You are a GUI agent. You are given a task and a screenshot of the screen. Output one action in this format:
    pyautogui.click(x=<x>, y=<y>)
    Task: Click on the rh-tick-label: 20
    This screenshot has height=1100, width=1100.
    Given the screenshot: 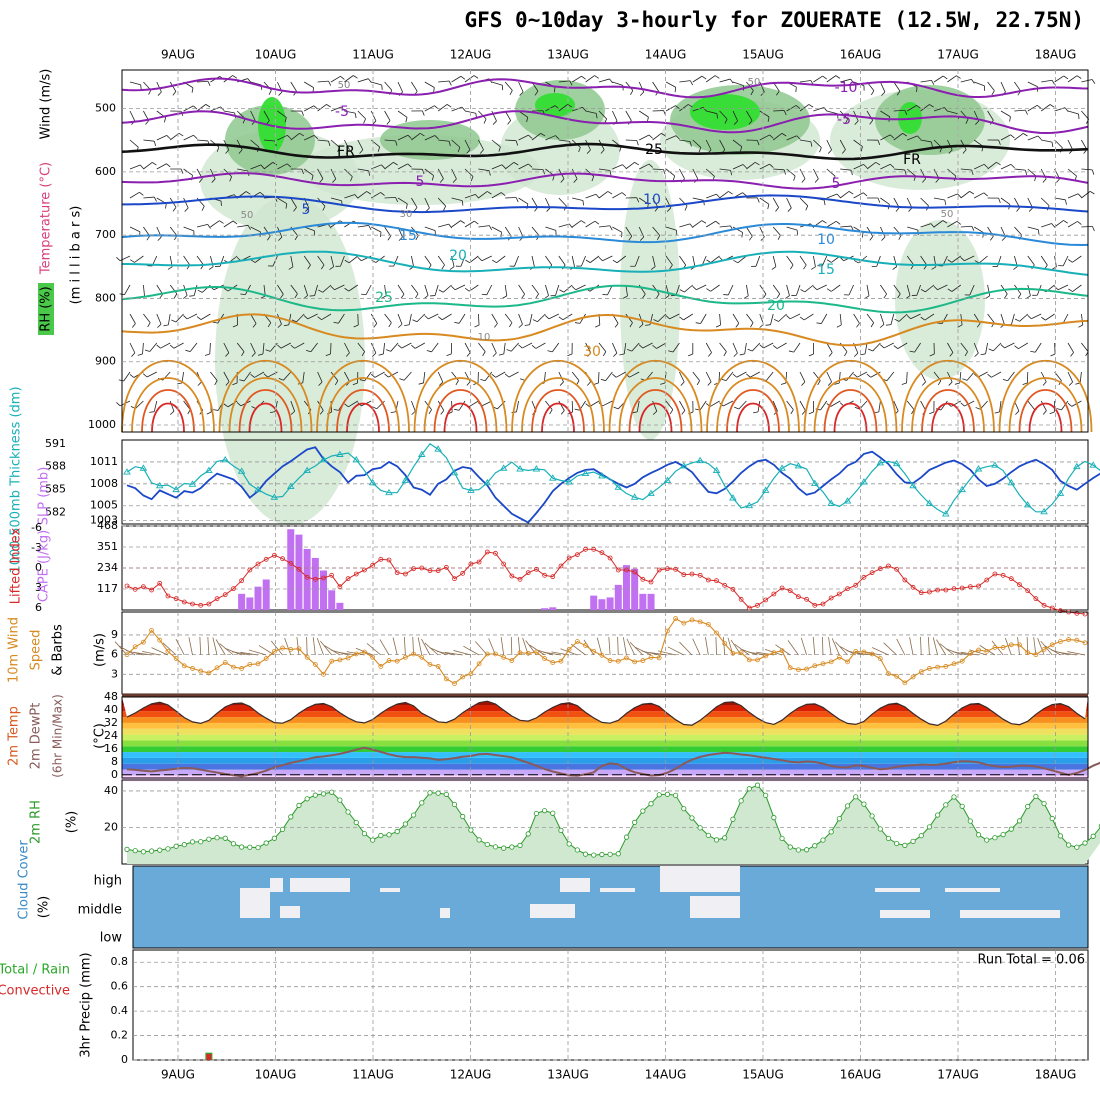 What is the action you would take?
    pyautogui.click(x=111, y=826)
    